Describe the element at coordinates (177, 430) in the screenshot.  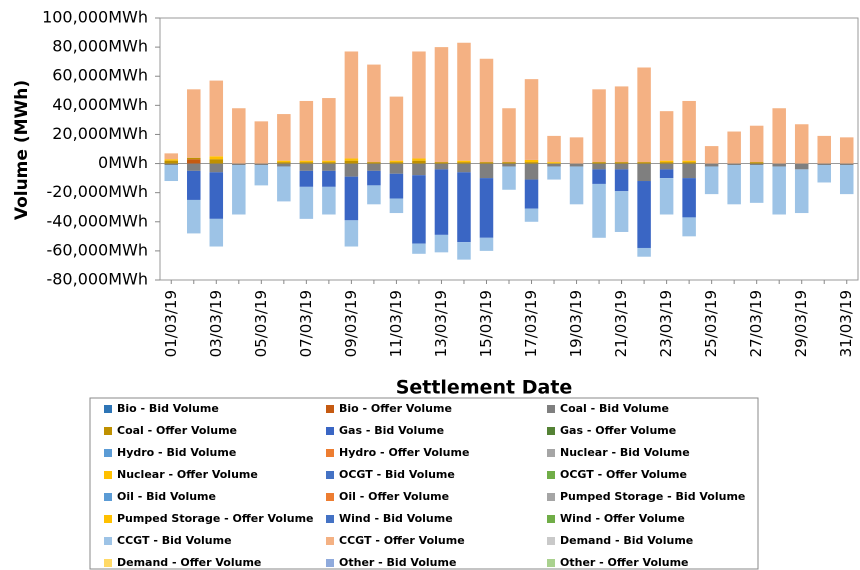
I see `legend-label: Coal - Offer Volume` at that location.